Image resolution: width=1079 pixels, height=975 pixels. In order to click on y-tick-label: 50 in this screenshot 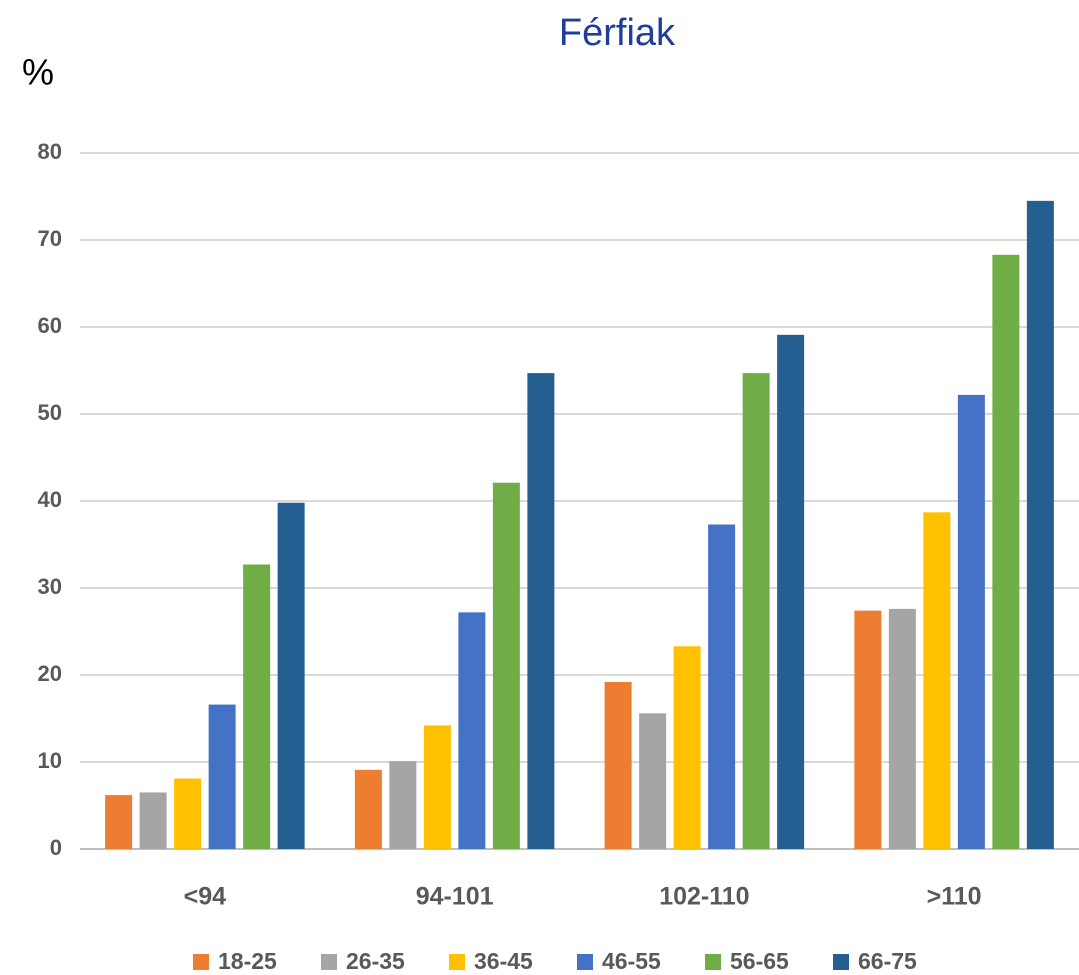, I will do `click(50, 412)`.